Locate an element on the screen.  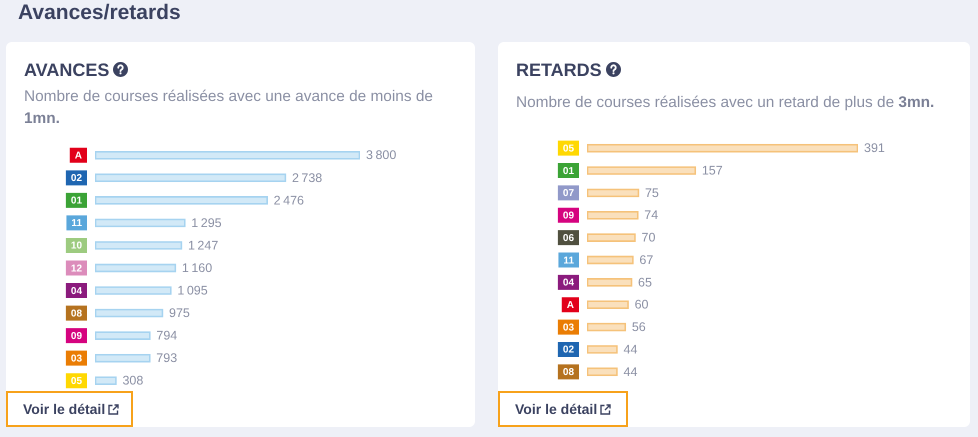
data-label: 157 is located at coordinates (712, 171).